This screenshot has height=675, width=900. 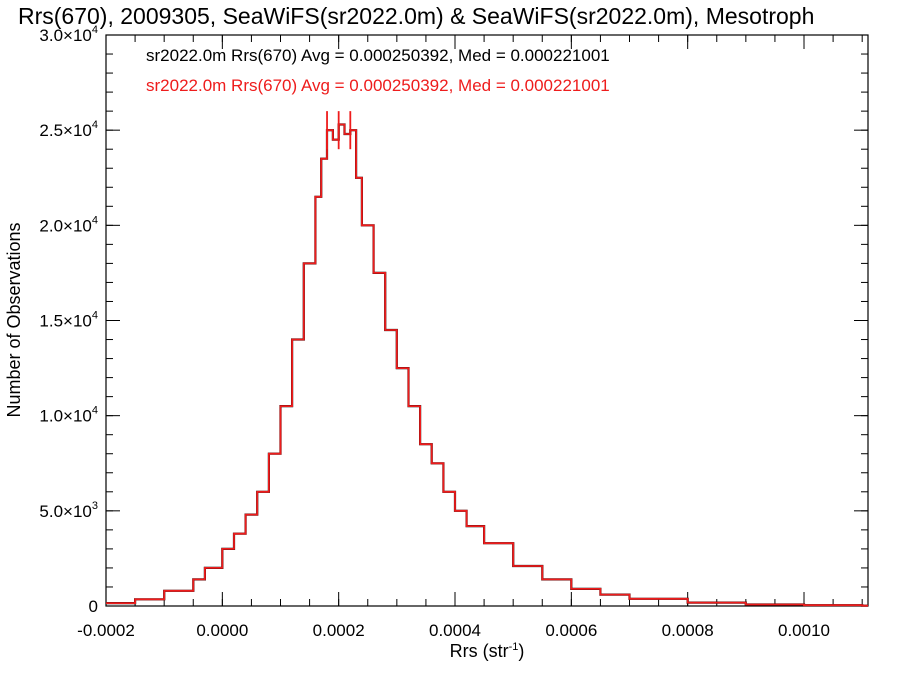 I want to click on y-axis-label: Number of Observations, so click(x=14, y=319).